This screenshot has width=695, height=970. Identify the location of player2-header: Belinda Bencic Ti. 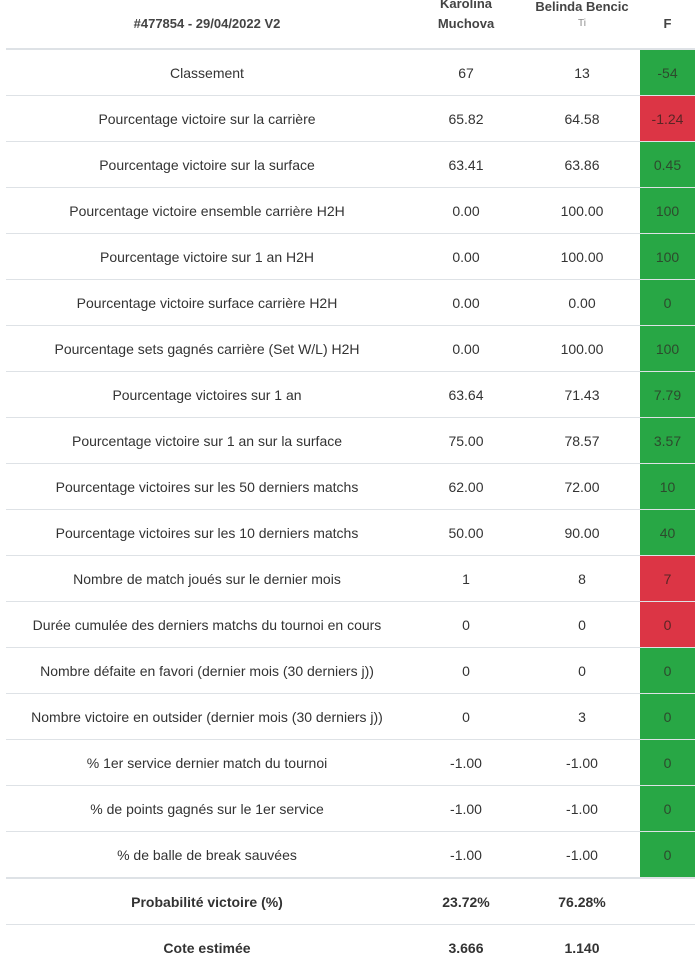
(582, 24).